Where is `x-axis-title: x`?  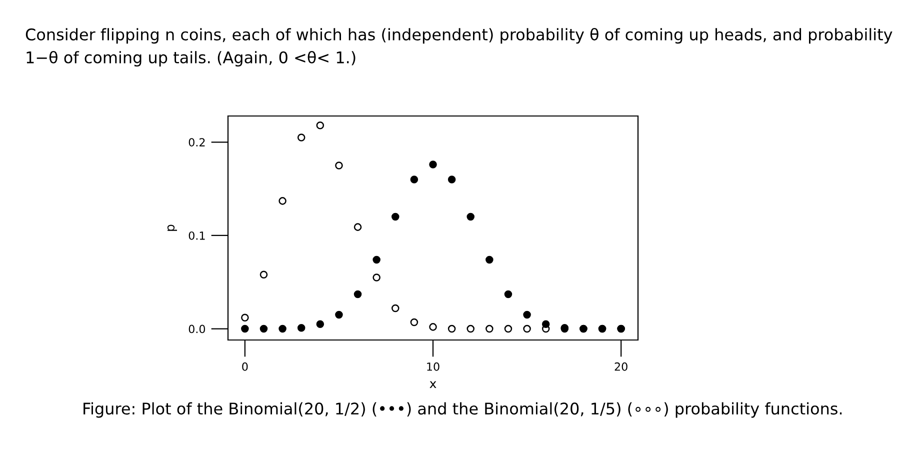
x-axis-title: x is located at coordinates (433, 384).